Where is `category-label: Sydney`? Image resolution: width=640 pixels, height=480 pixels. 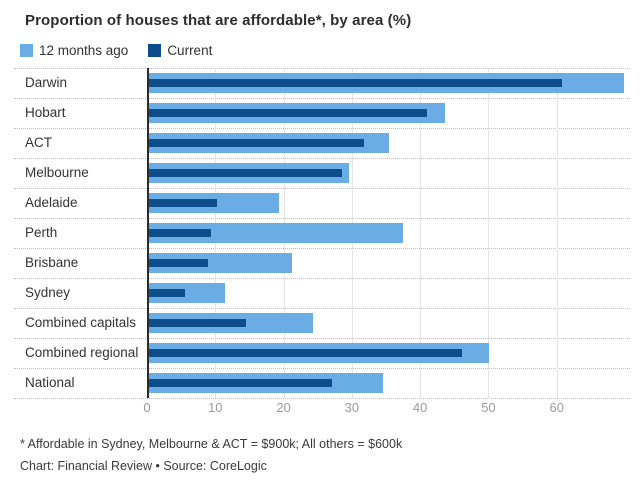
category-label: Sydney is located at coordinates (48, 292).